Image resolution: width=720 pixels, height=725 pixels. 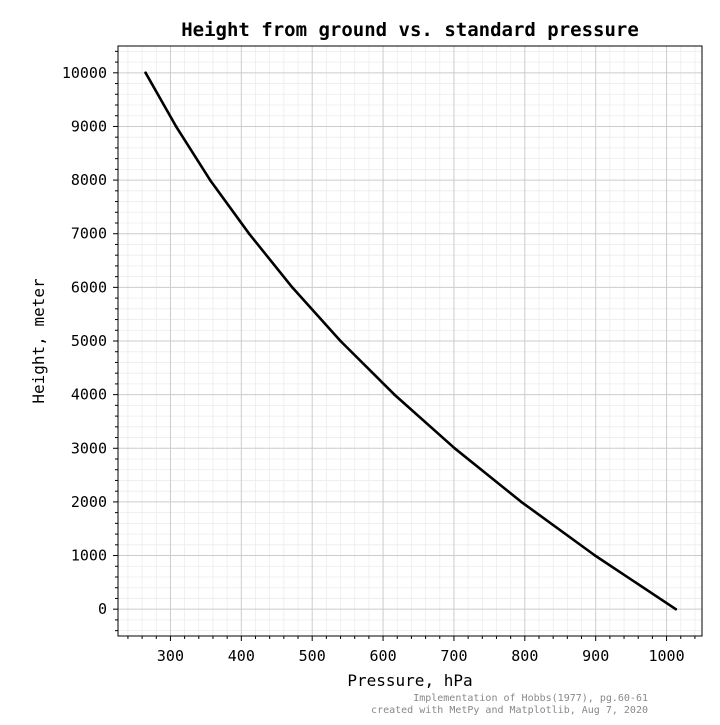 What do you see at coordinates (89, 180) in the screenshot?
I see `y-tick-label: 8000` at bounding box center [89, 180].